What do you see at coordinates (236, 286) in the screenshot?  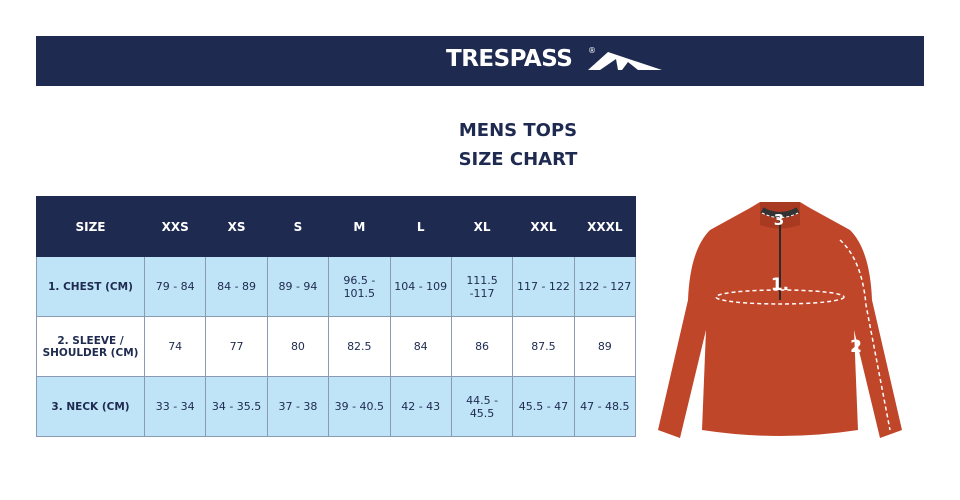 I see `cell: 84 - 89` at bounding box center [236, 286].